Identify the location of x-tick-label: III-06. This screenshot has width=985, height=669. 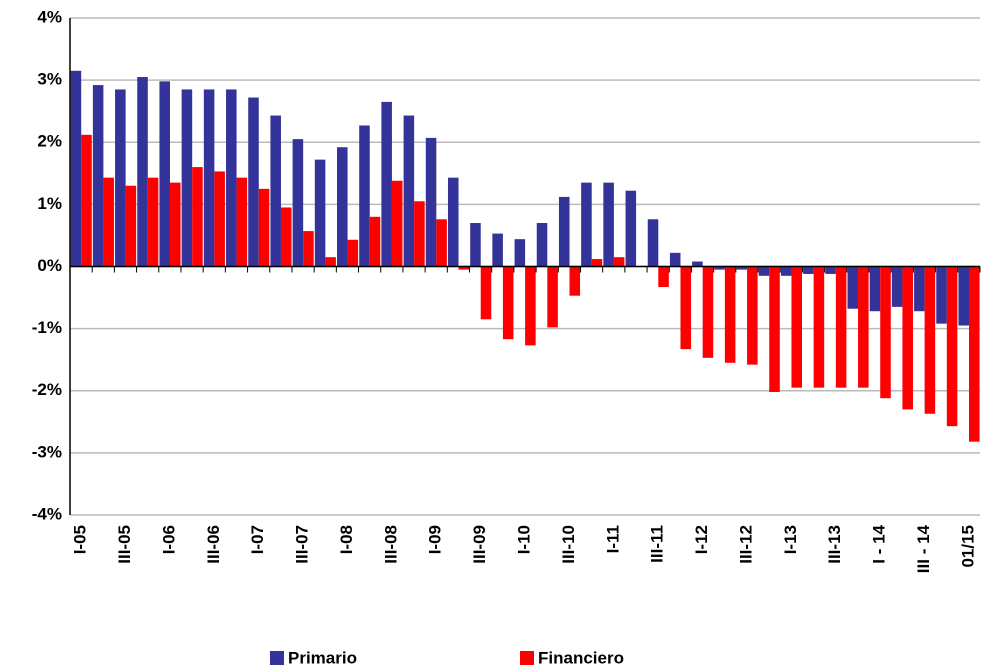
(213, 544).